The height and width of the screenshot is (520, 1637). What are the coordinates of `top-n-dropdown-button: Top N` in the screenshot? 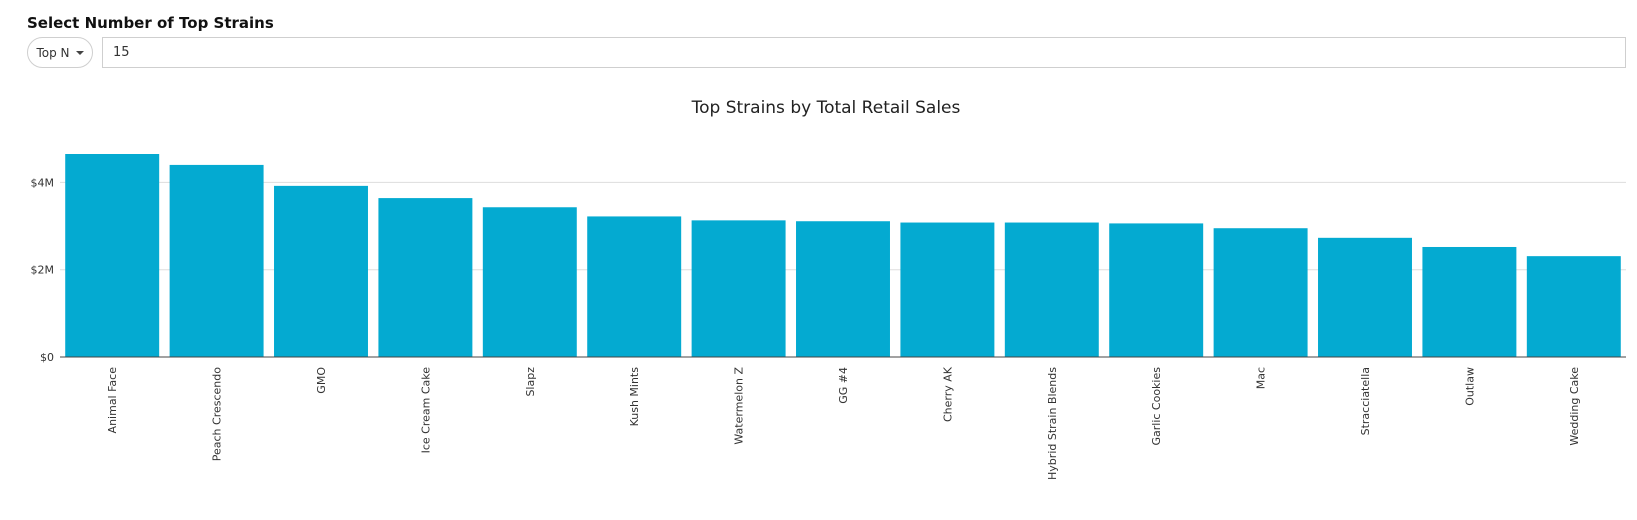 It's located at (60, 52).